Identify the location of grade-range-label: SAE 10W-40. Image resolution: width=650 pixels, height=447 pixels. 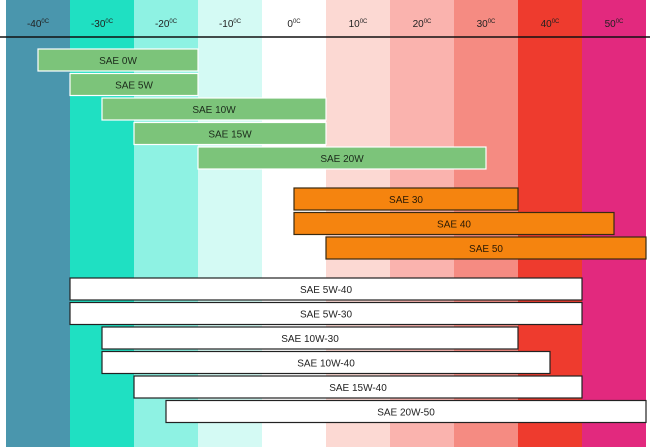
(326, 364).